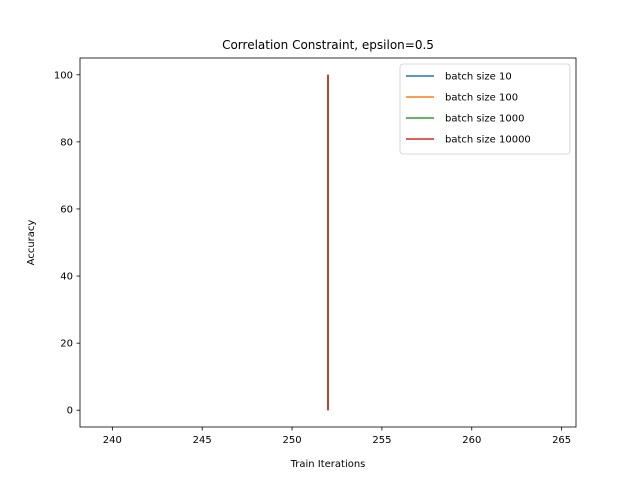 Image resolution: width=640 pixels, height=480 pixels. Describe the element at coordinates (292, 440) in the screenshot. I see `x-tick-label: 250` at that location.